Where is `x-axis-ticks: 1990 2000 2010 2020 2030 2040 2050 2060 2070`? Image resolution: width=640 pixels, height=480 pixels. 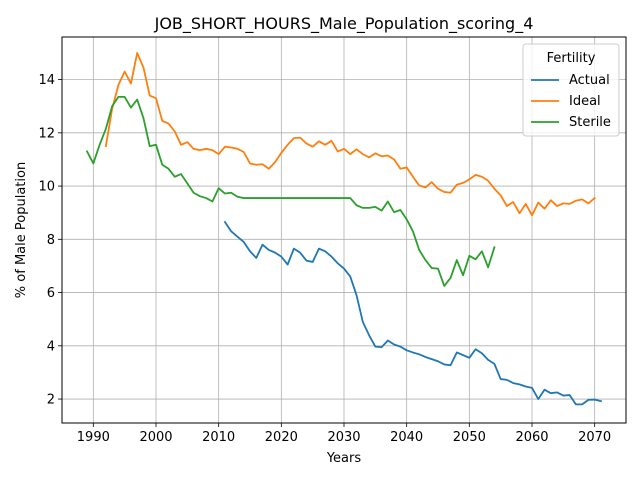
x-axis-ticks: 1990 2000 2010 2020 2030 2040 2050 2060 2070 is located at coordinates (344, 434).